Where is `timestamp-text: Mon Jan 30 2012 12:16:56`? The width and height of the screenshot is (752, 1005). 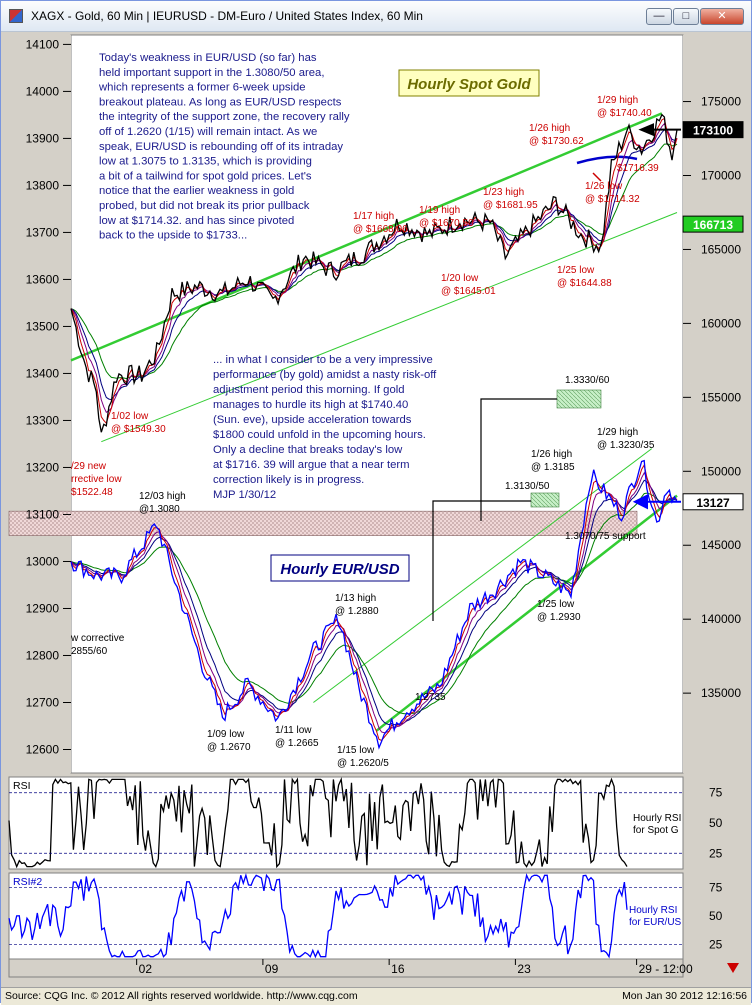
timestamp-text: Mon Jan 30 2012 12:16:56 is located at coordinates (684, 996).